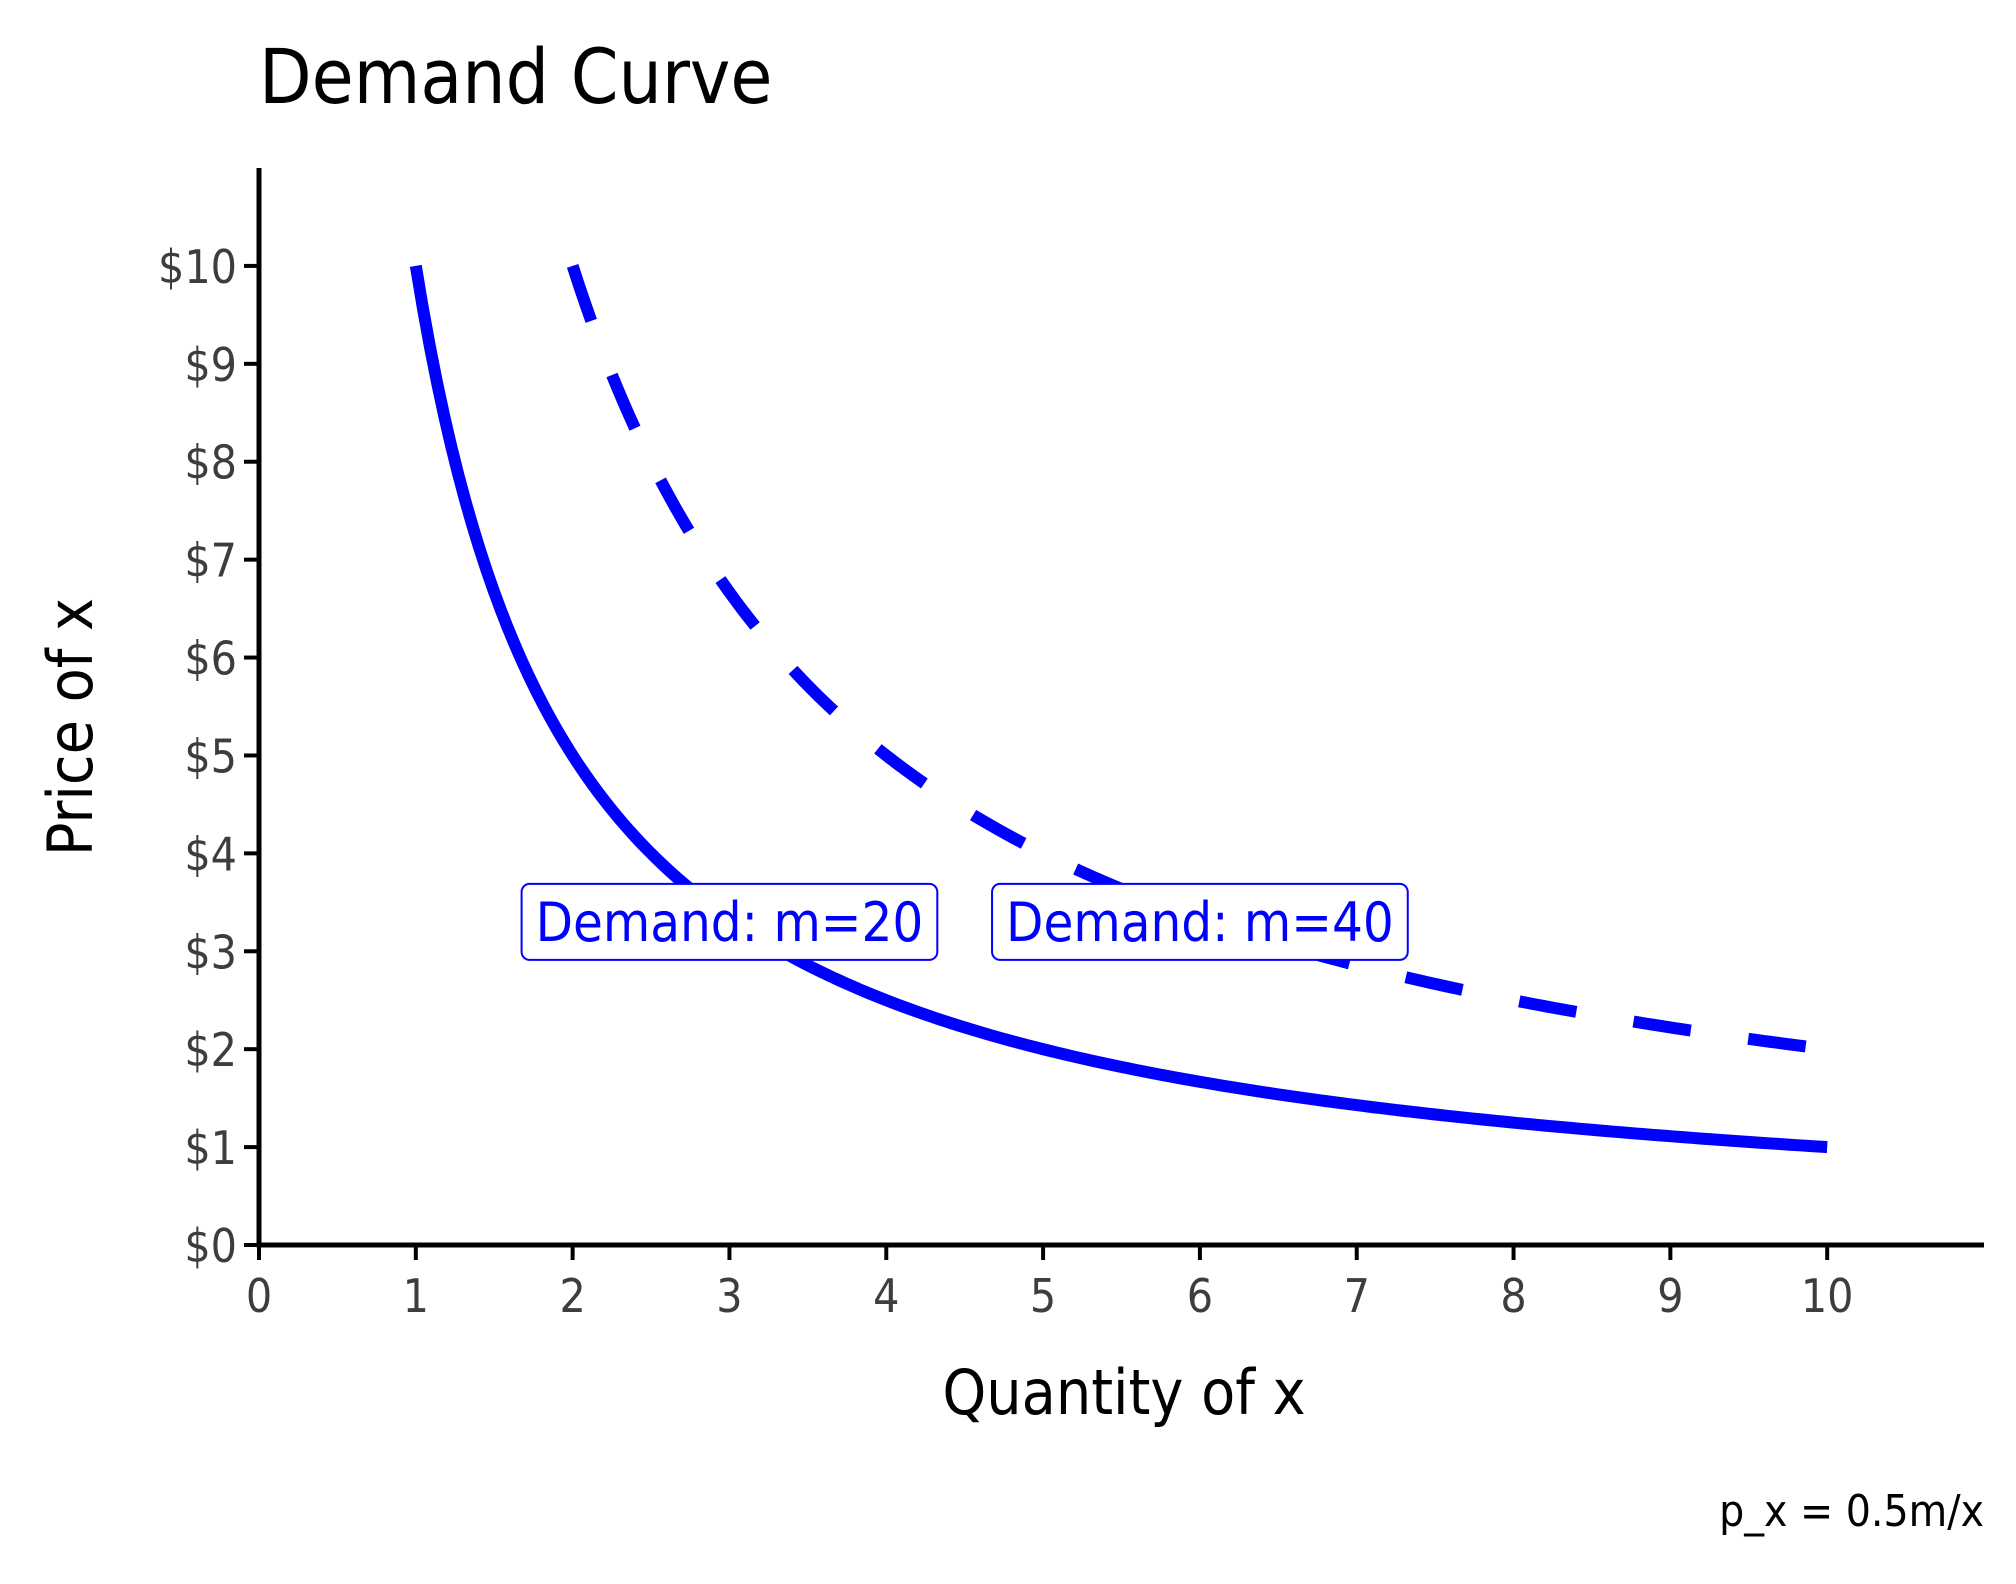  I want to click on demand-label-0: Demand: m=20, so click(729, 921).